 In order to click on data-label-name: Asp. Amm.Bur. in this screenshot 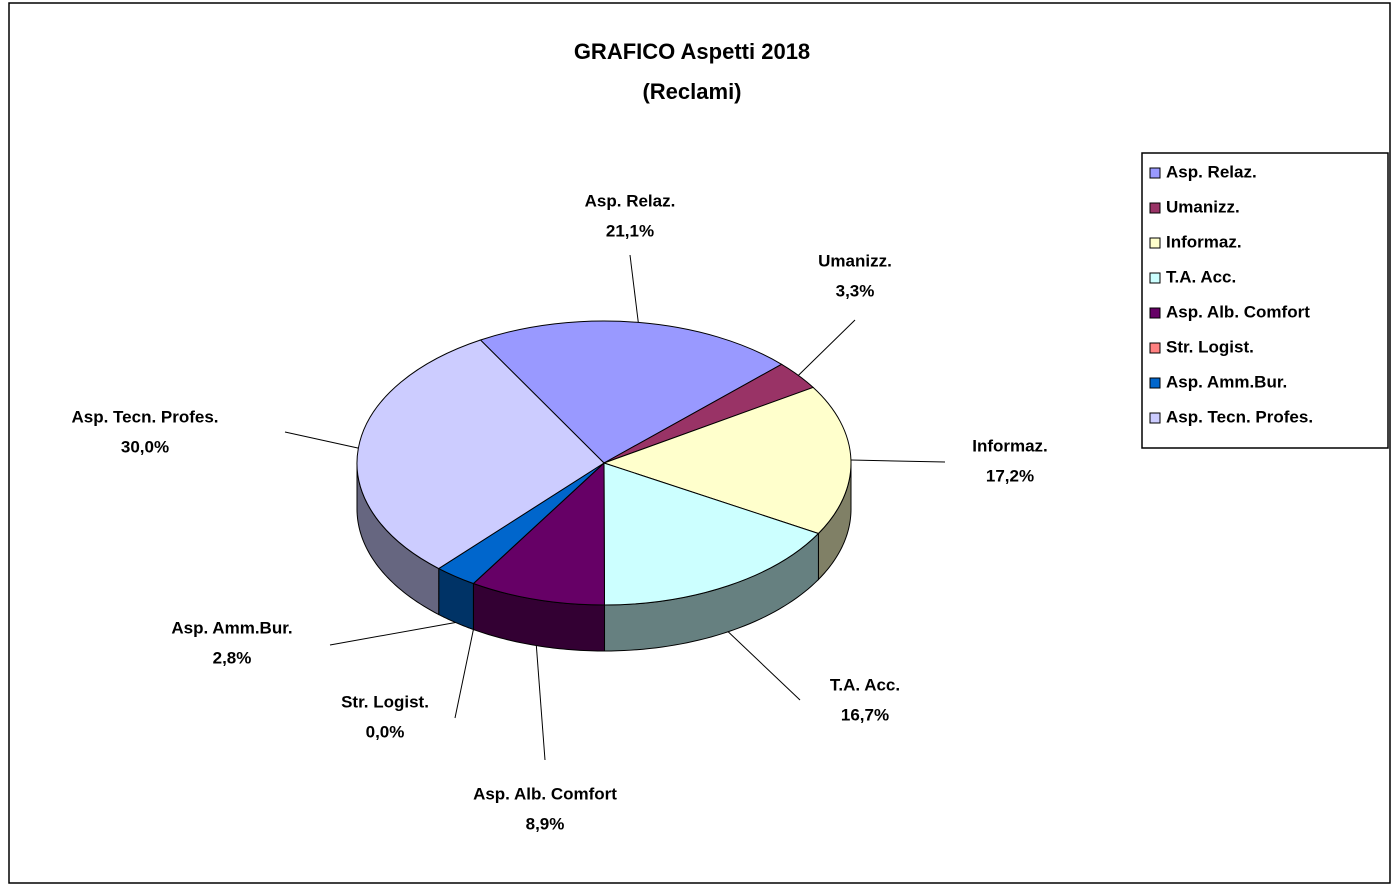, I will do `click(231, 627)`.